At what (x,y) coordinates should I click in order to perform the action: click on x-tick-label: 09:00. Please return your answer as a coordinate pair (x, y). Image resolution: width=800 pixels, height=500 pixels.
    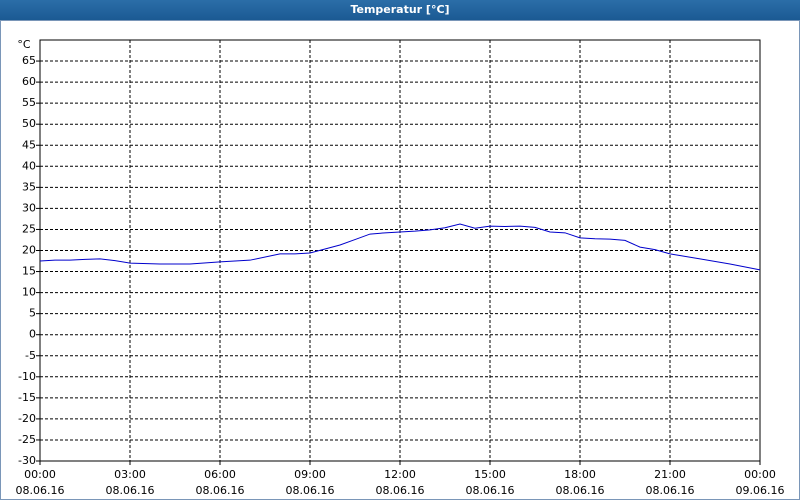
    Looking at the image, I should click on (310, 474).